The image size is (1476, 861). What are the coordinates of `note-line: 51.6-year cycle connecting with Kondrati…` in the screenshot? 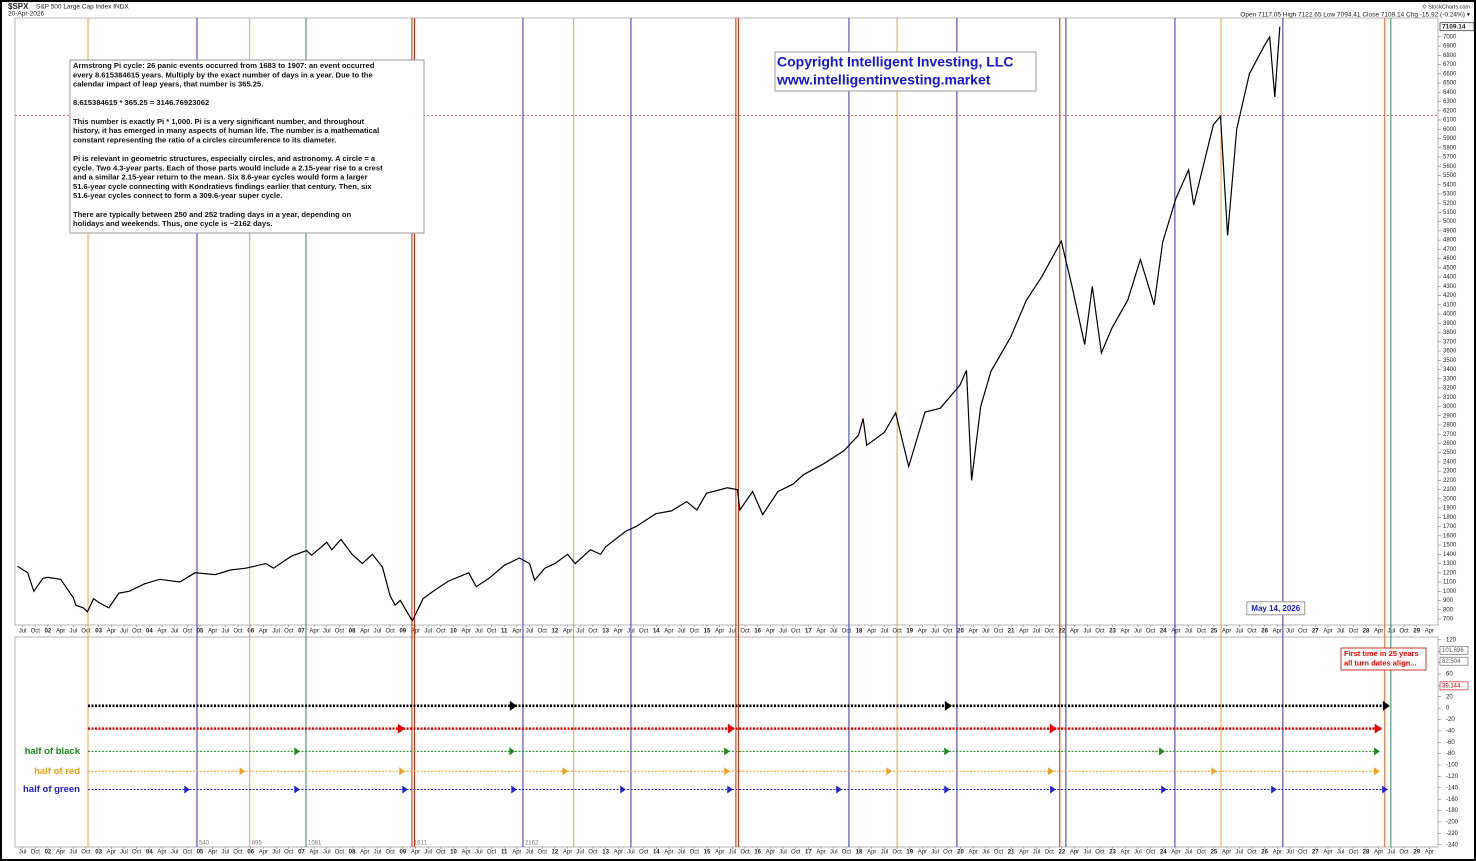 It's located at (222, 186).